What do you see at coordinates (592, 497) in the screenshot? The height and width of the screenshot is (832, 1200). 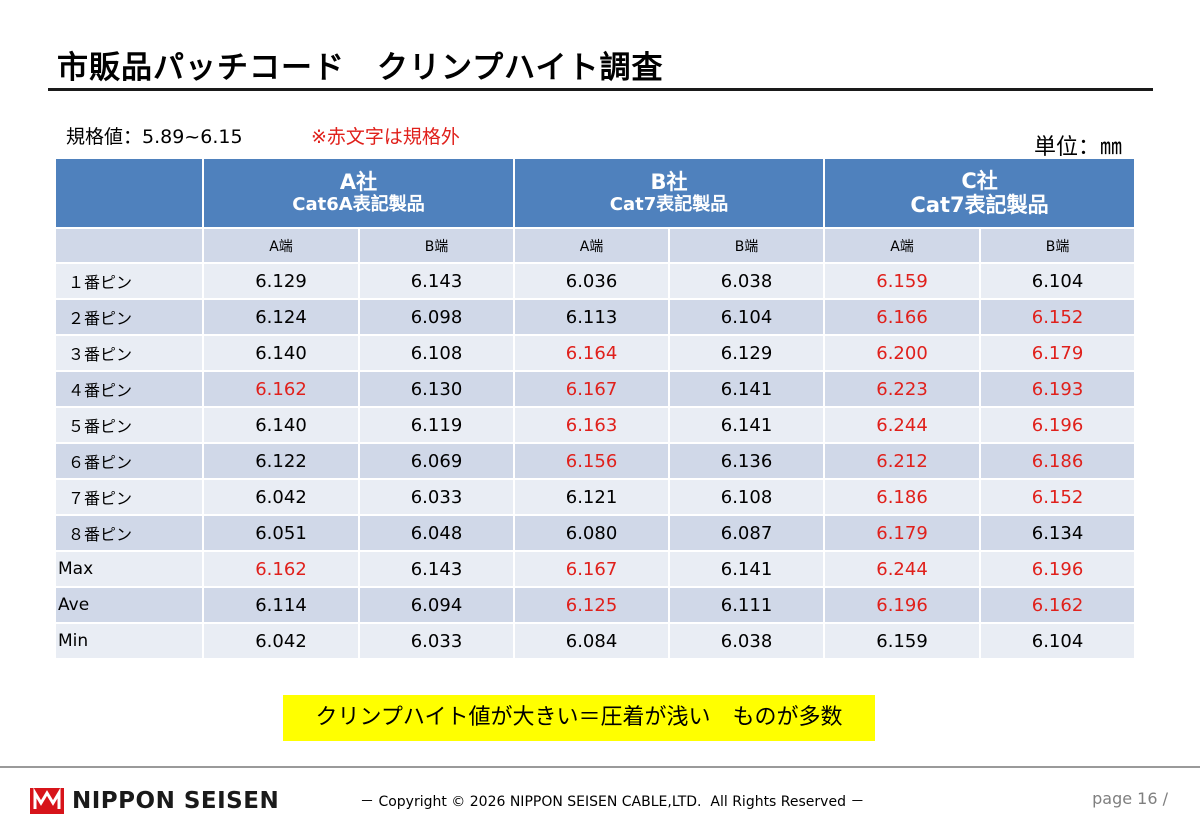 I see `value-cell: 6.121` at bounding box center [592, 497].